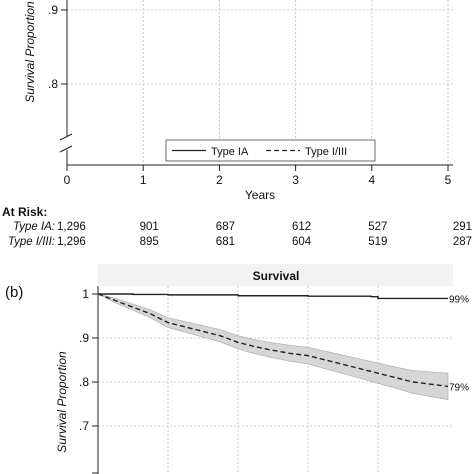 This screenshot has width=474, height=474. I want to click on at-risk-value: 291, so click(462, 227).